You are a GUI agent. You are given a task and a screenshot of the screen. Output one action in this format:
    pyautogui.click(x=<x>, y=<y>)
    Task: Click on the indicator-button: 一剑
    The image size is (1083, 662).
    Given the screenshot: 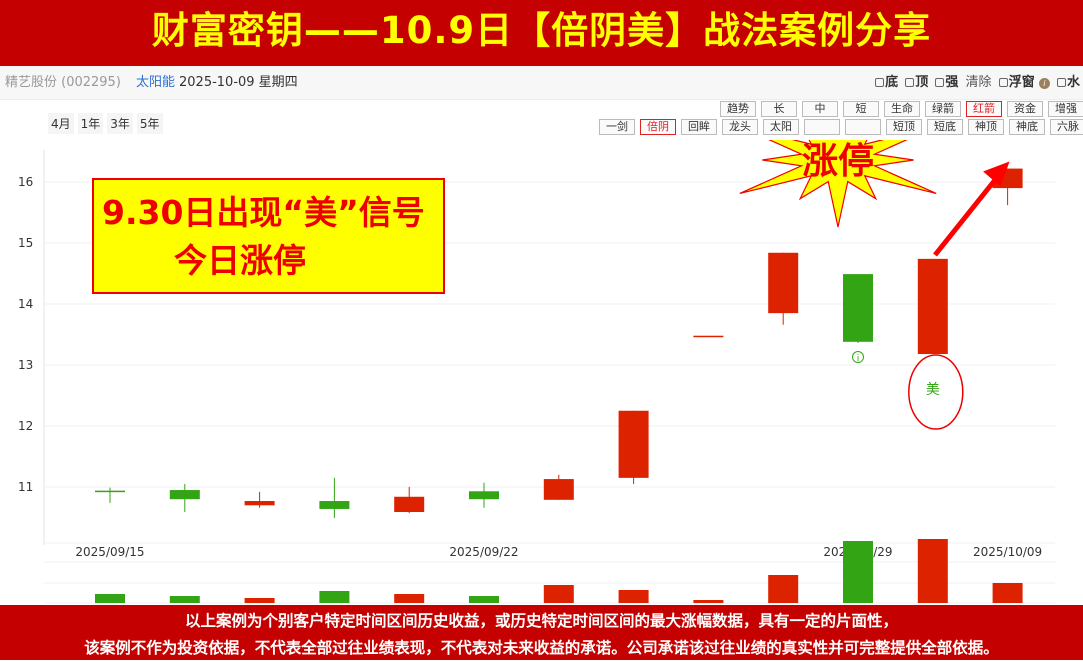 What is the action you would take?
    pyautogui.click(x=617, y=127)
    